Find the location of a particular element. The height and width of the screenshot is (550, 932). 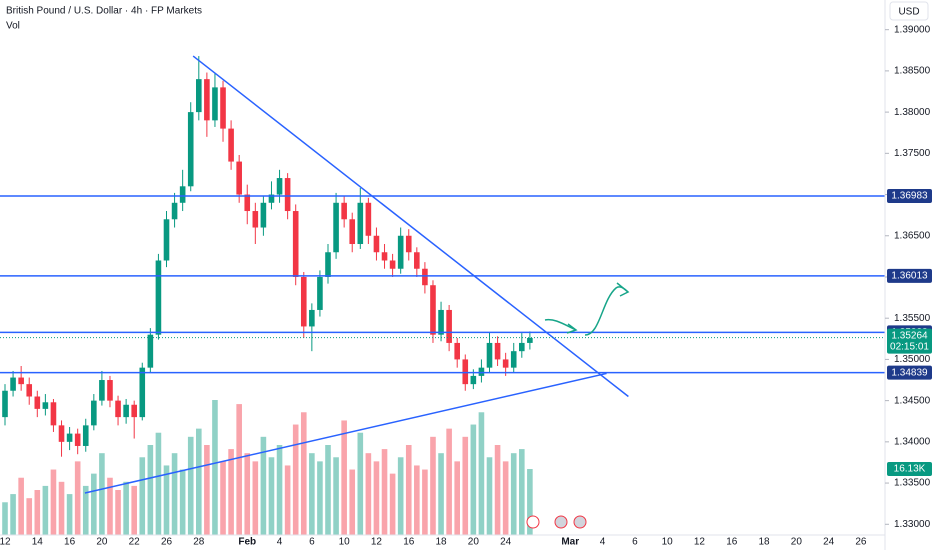

x-tick-label: 22 is located at coordinates (135, 542).